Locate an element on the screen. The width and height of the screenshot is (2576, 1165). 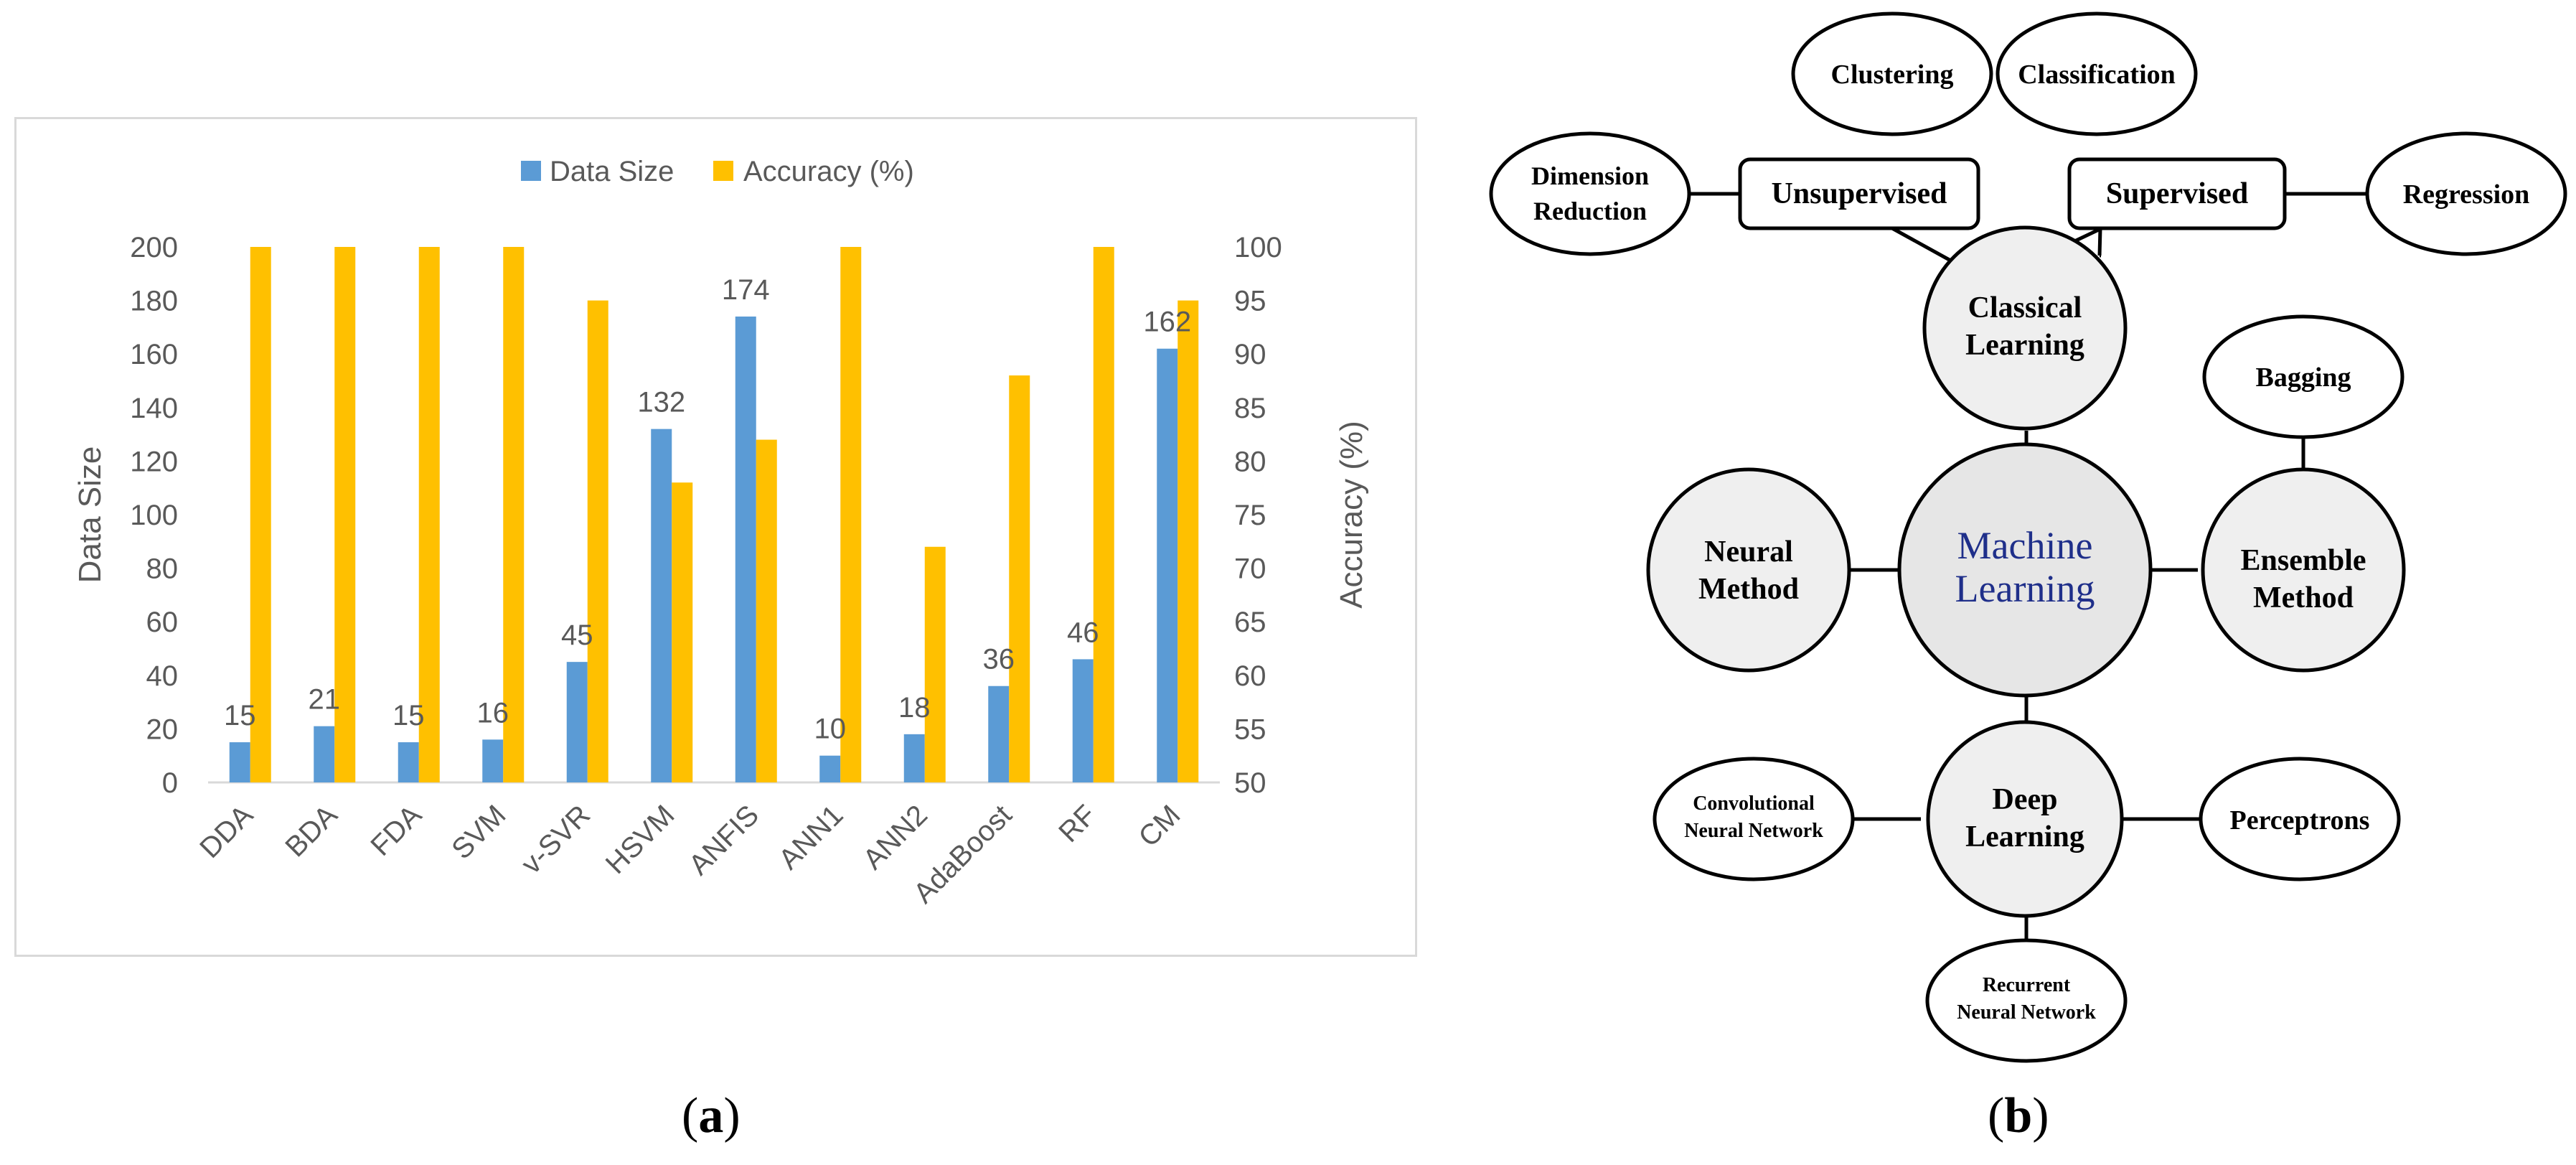
node-neural-method: Neural Method is located at coordinates (1748, 570).